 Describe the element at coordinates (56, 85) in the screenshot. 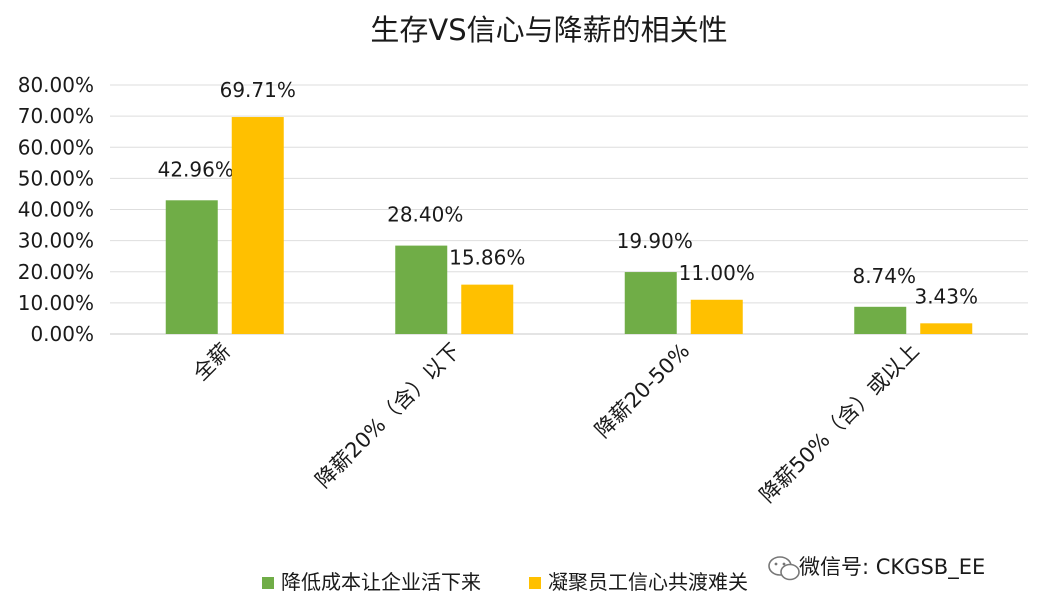

I see `y-tick-label: 80.00%` at that location.